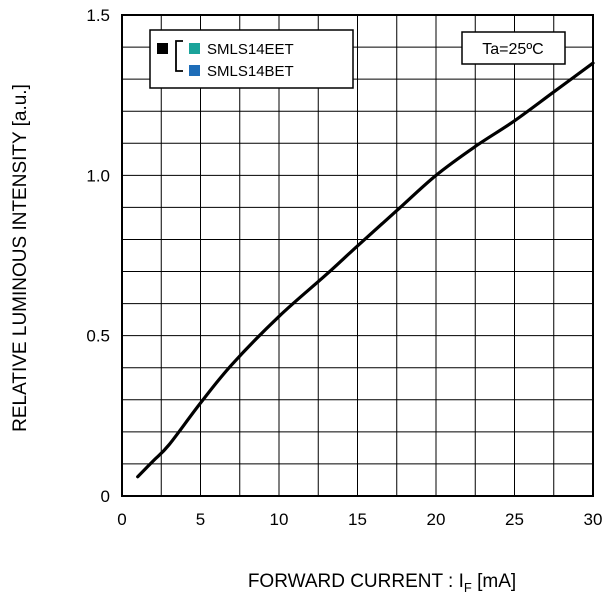 The height and width of the screenshot is (604, 606). I want to click on y-tick-label: 1.5, so click(98, 15).